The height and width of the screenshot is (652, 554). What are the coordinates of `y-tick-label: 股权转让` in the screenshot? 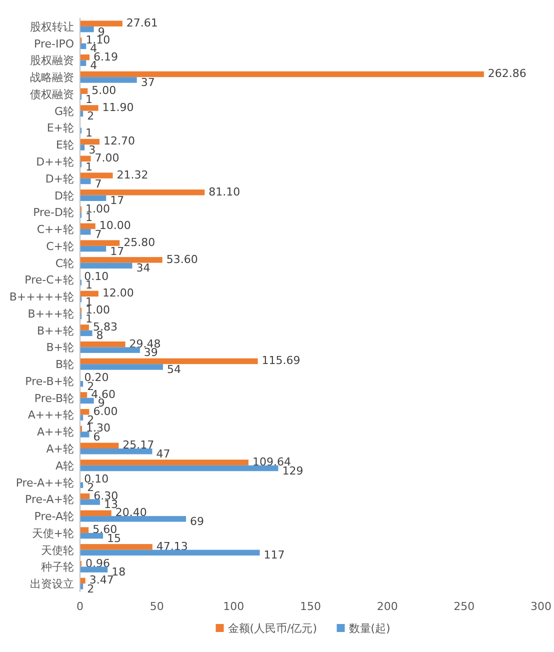 It's located at (52, 27).